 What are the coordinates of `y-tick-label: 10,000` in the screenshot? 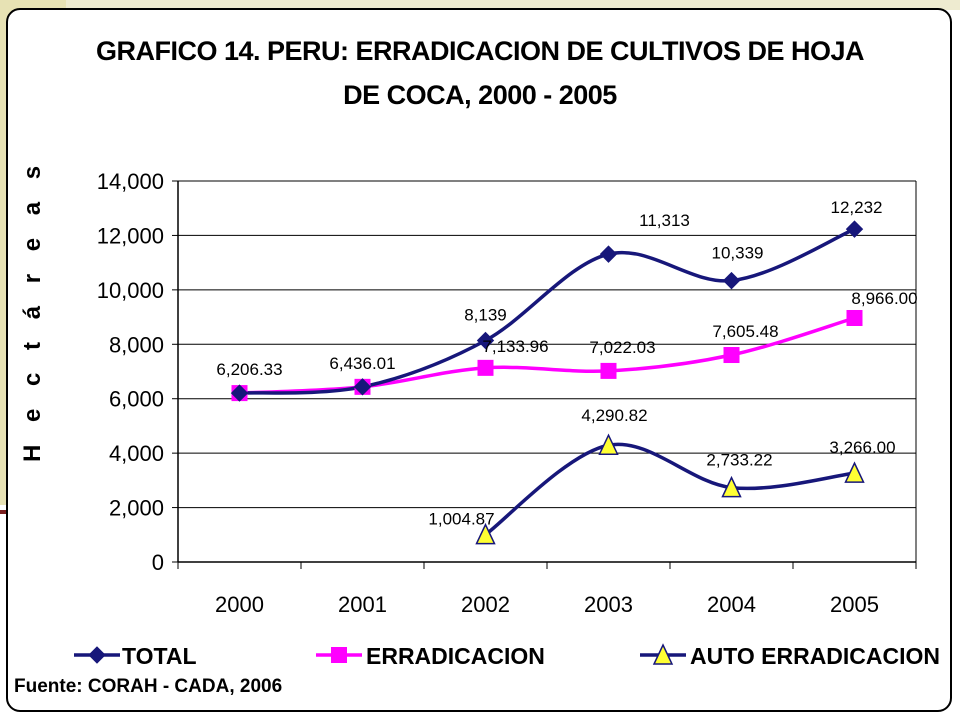 It's located at (130, 290).